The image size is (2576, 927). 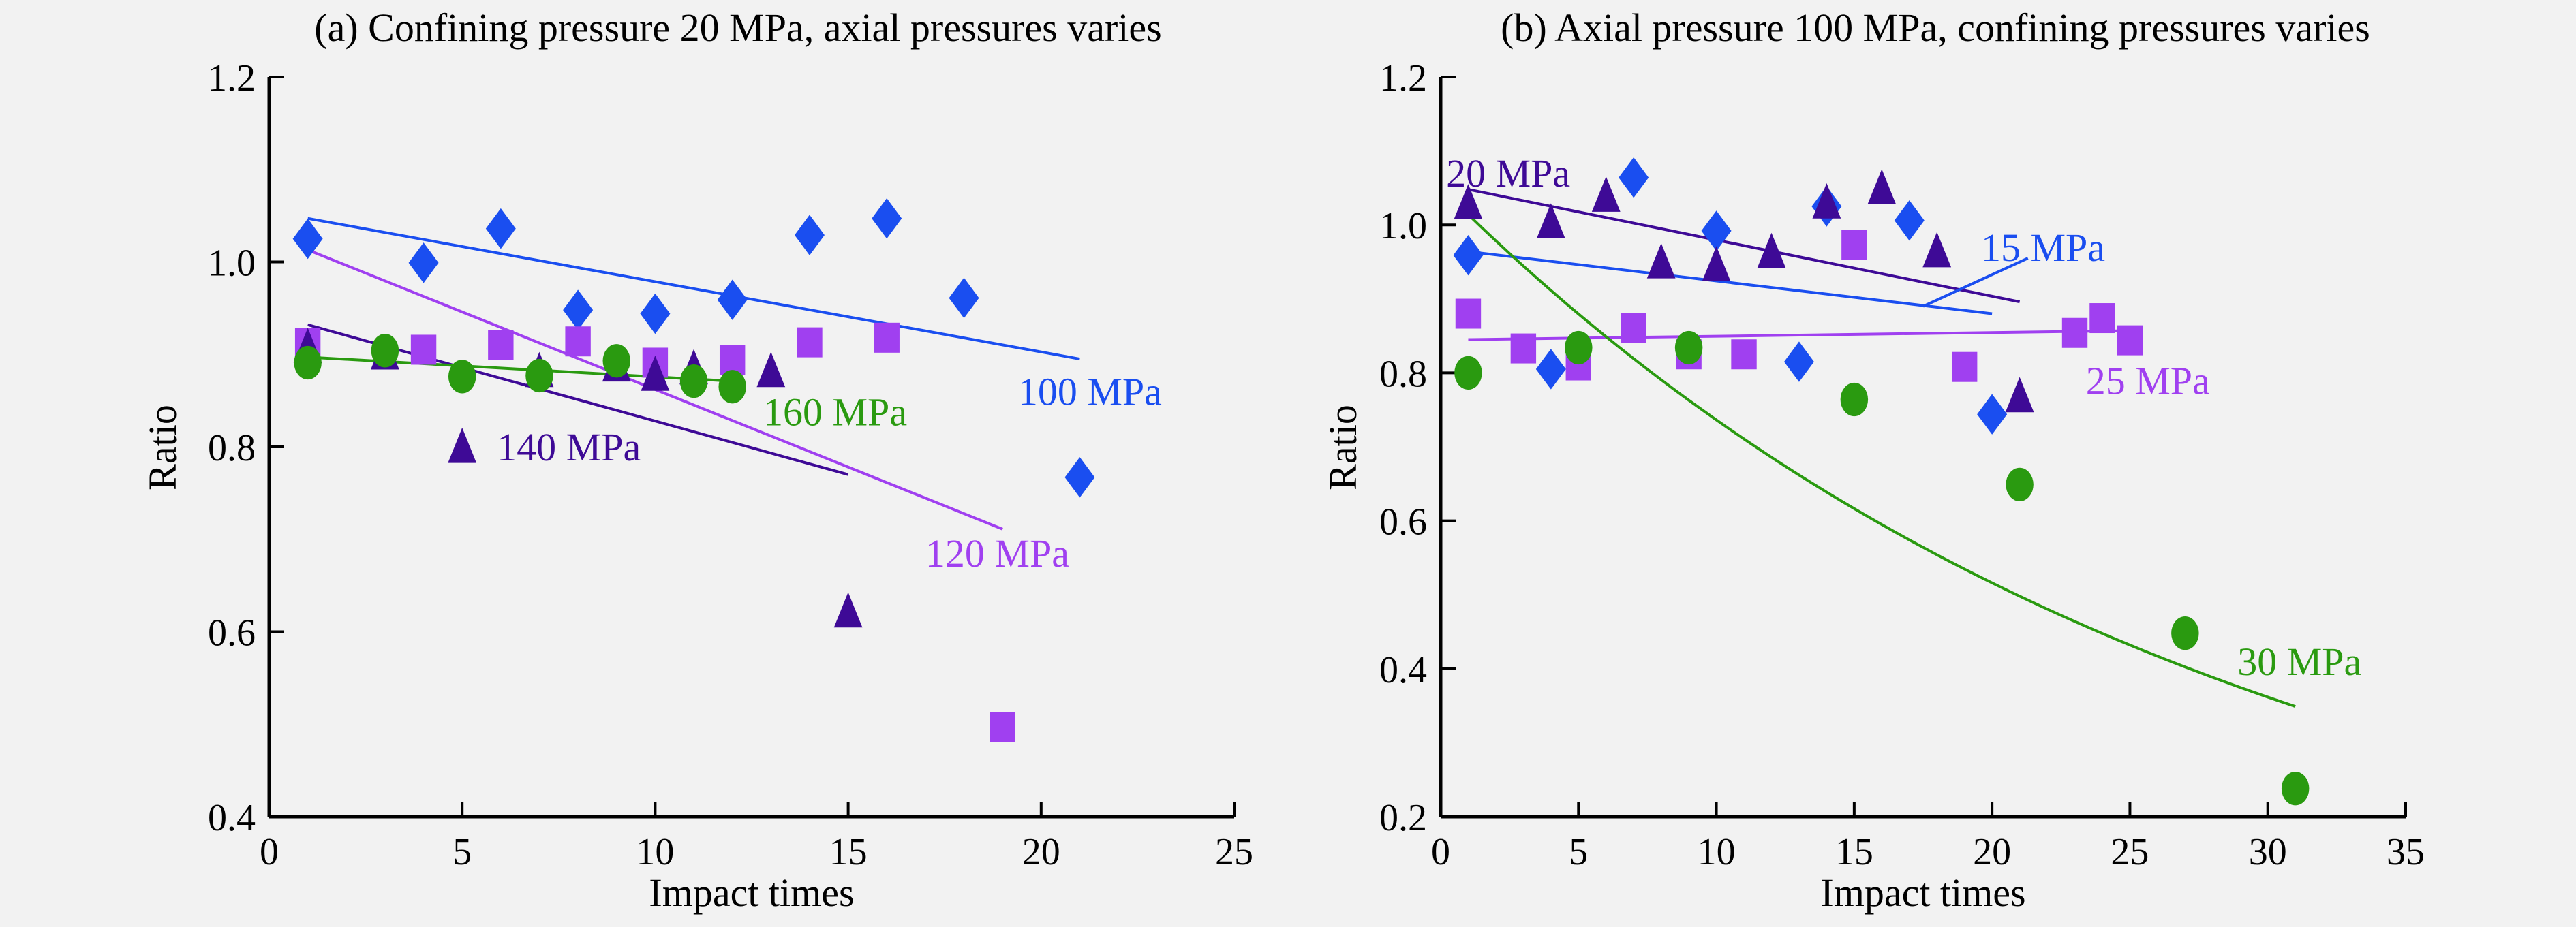 What do you see at coordinates (1923, 892) in the screenshot?
I see `chart-b-x-axis-label: Impact times` at bounding box center [1923, 892].